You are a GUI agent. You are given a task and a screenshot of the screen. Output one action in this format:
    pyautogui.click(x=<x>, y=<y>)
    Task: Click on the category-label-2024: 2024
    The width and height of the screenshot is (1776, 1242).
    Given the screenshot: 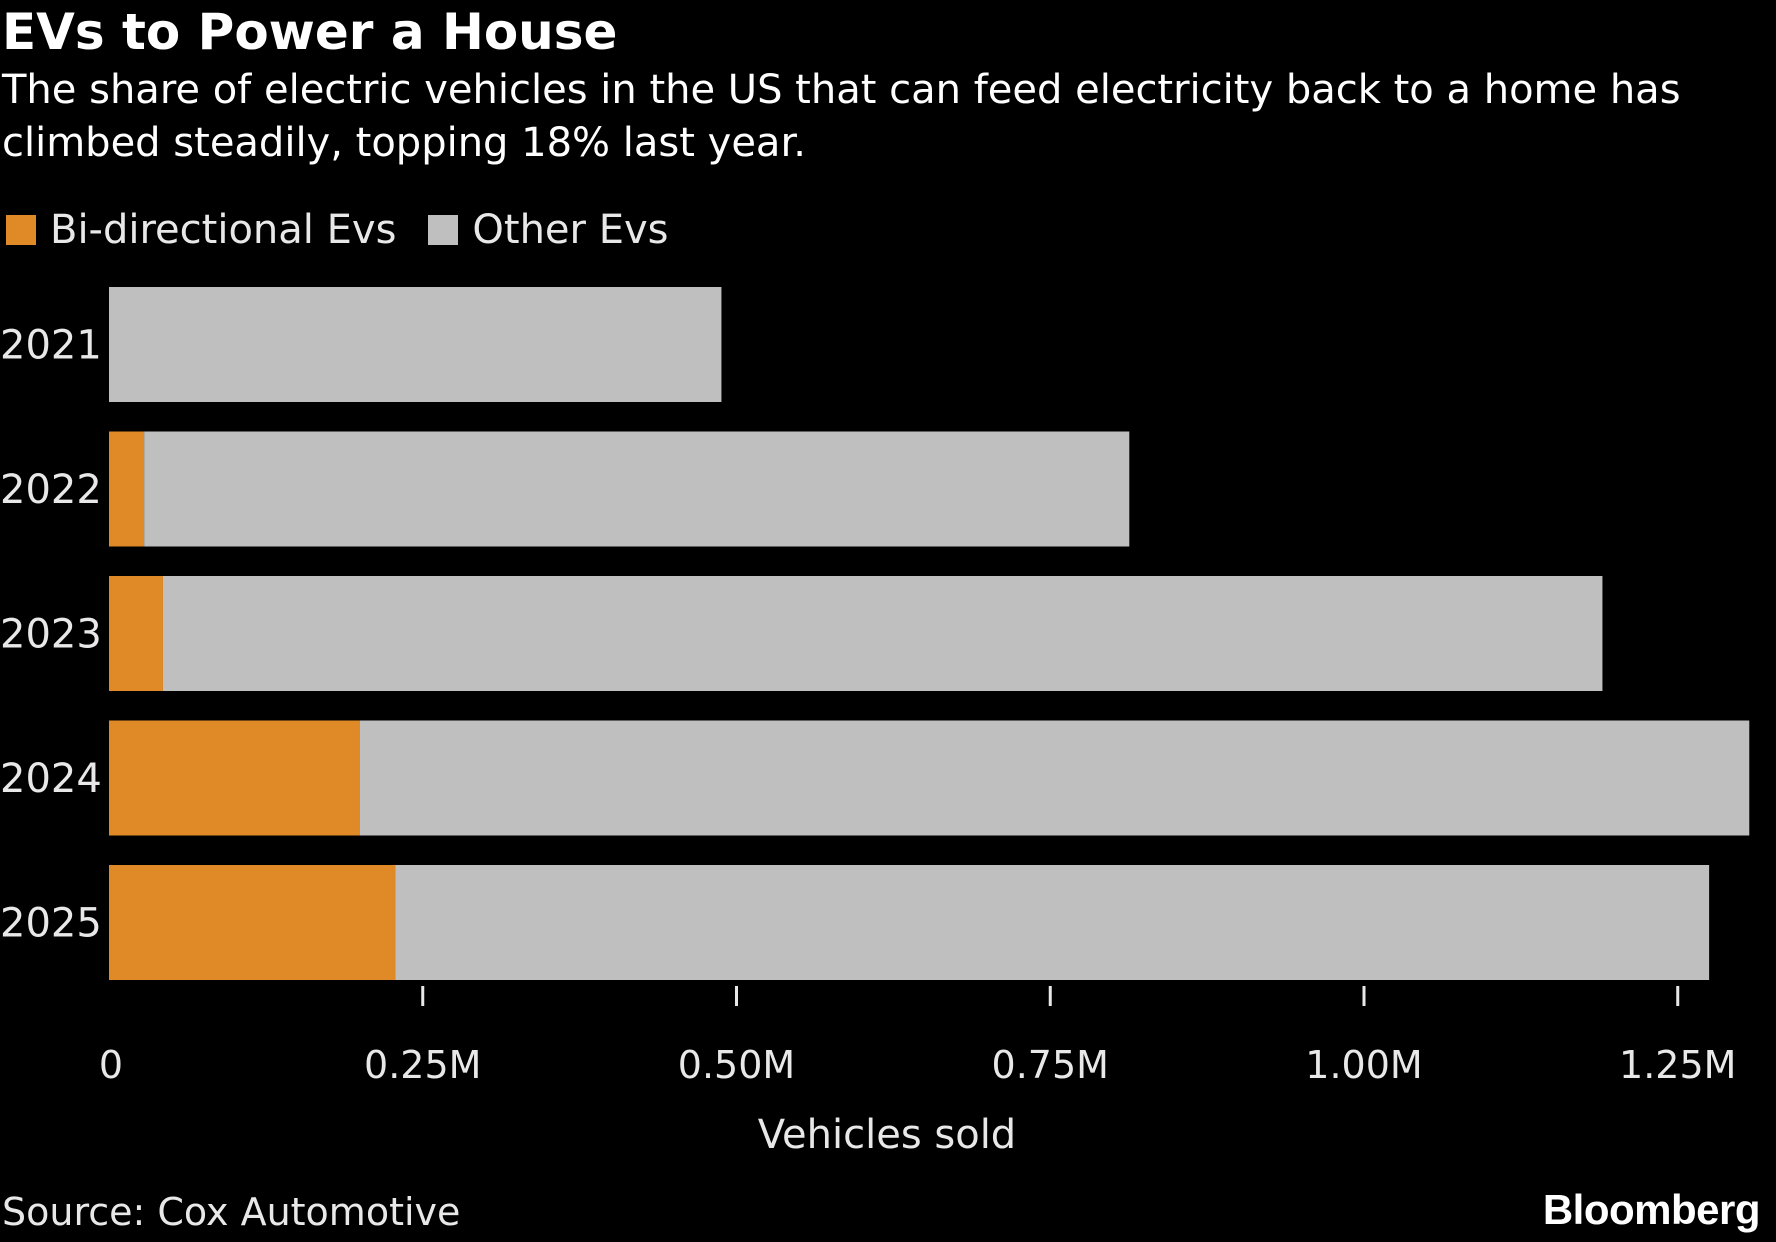 What is the action you would take?
    pyautogui.click(x=51, y=779)
    